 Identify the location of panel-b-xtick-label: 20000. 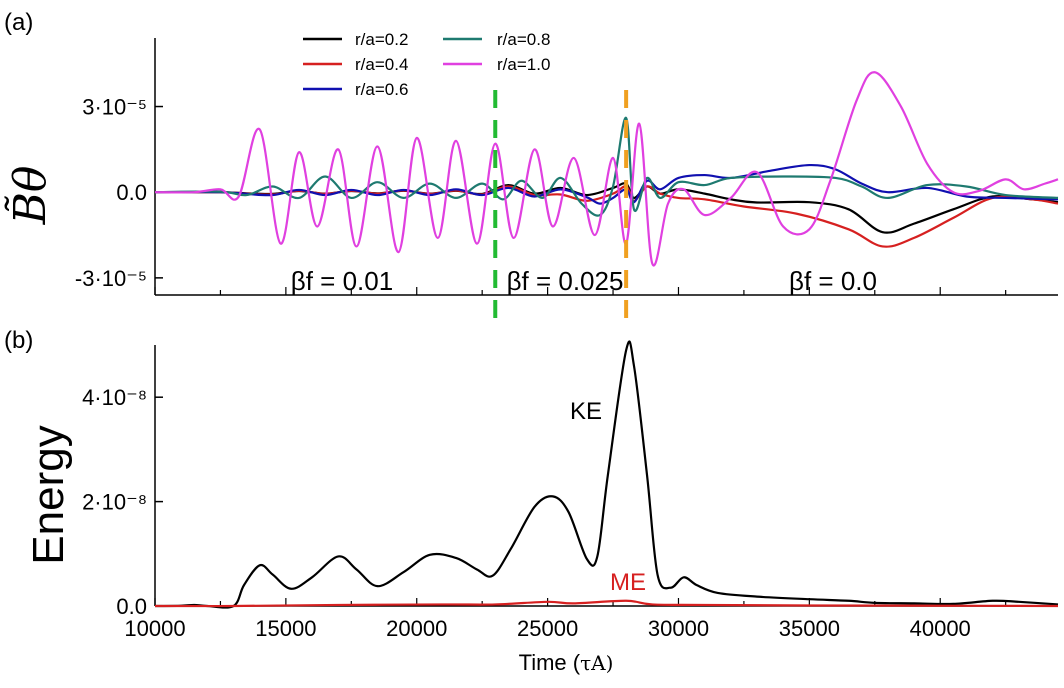
(416, 628).